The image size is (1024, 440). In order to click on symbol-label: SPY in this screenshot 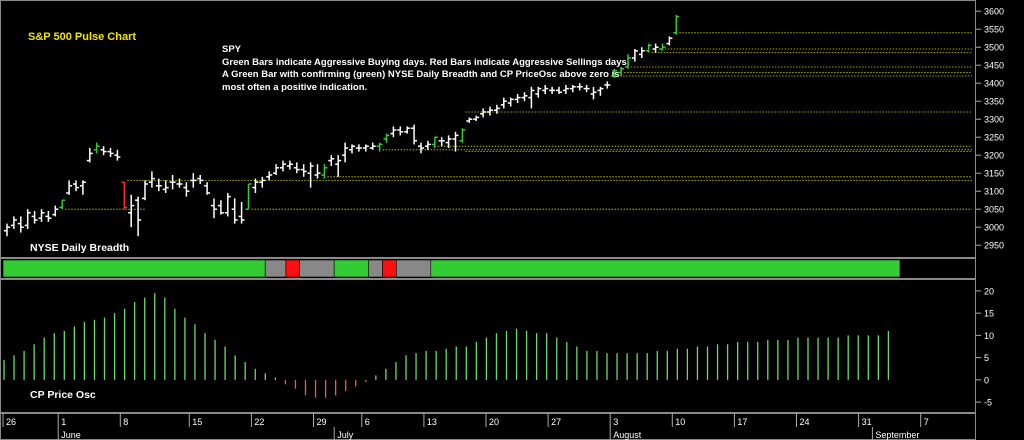, I will do `click(232, 49)`.